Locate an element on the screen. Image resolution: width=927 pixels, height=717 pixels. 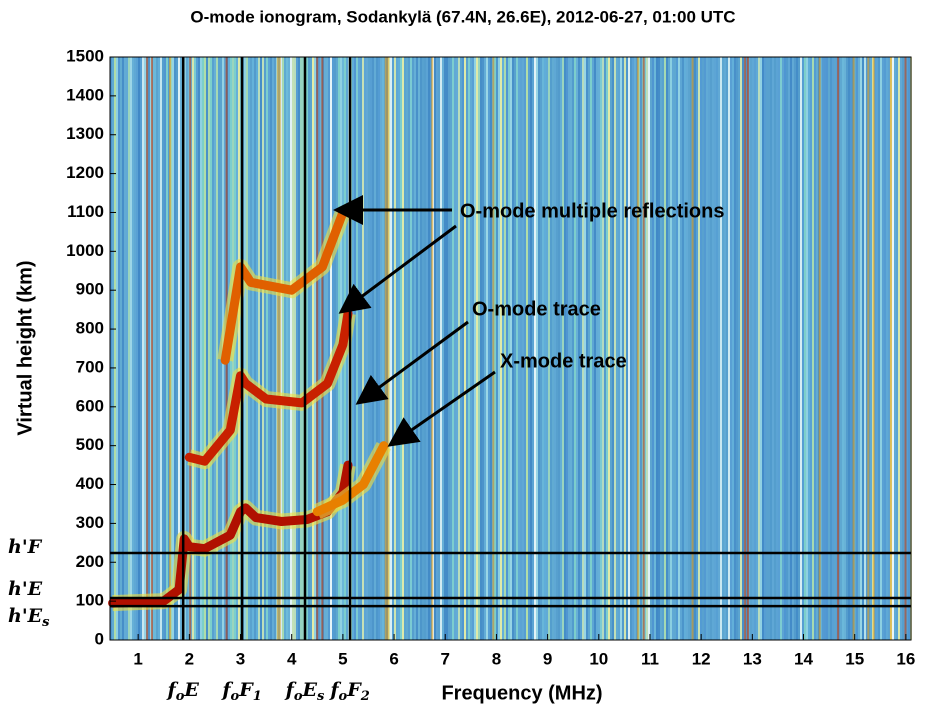
line-label: foEs is located at coordinates (304, 691).